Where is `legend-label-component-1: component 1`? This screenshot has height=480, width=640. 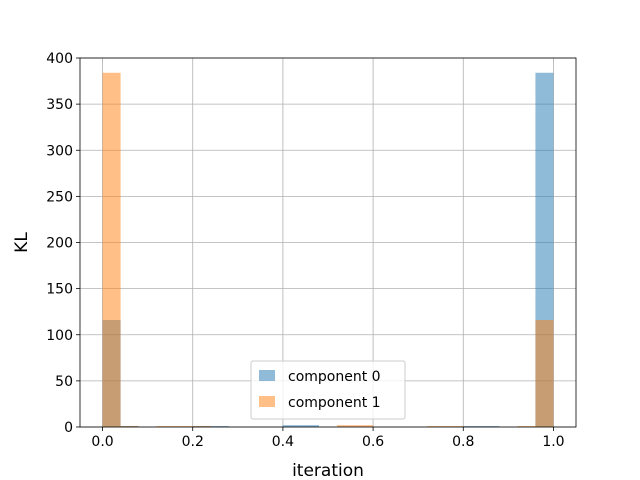
legend-label-component-1: component 1 is located at coordinates (334, 403).